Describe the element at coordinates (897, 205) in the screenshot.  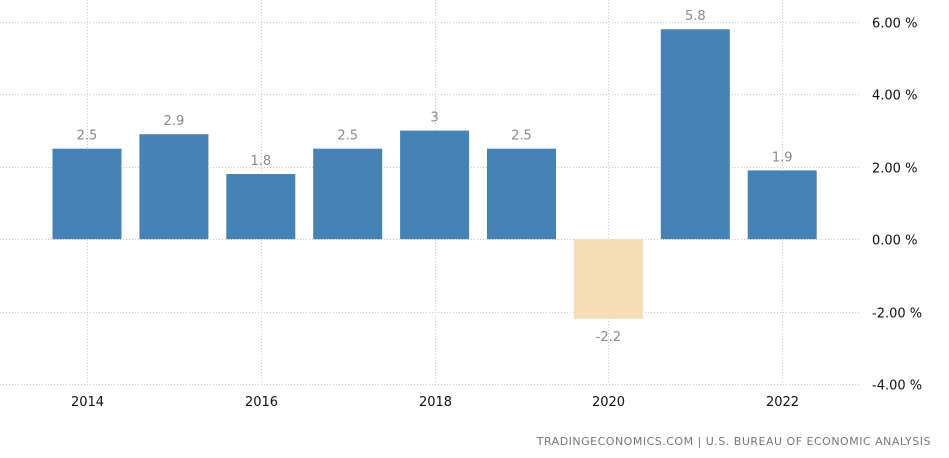
I see `y-axis: 6.00 % 4.00 % 2.00 % 0.00 % -2.00 % -4.00 %` at that location.